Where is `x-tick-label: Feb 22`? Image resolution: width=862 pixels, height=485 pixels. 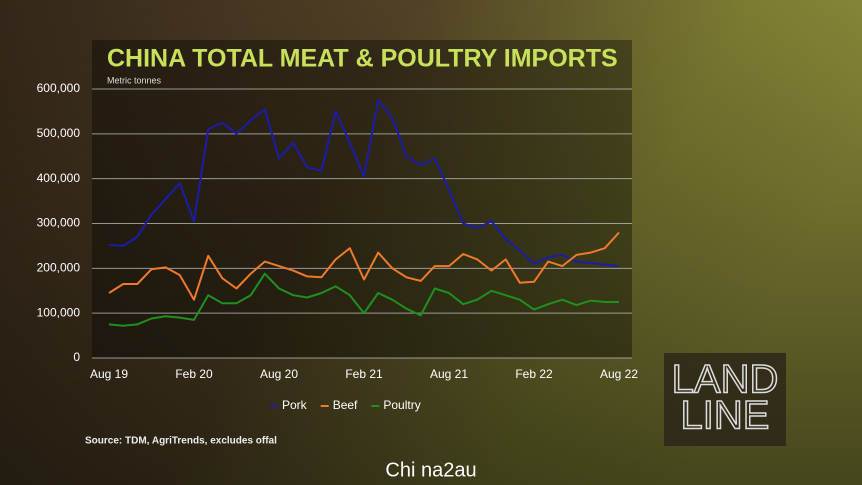
x-tick-label: Feb 22 is located at coordinates (534, 374).